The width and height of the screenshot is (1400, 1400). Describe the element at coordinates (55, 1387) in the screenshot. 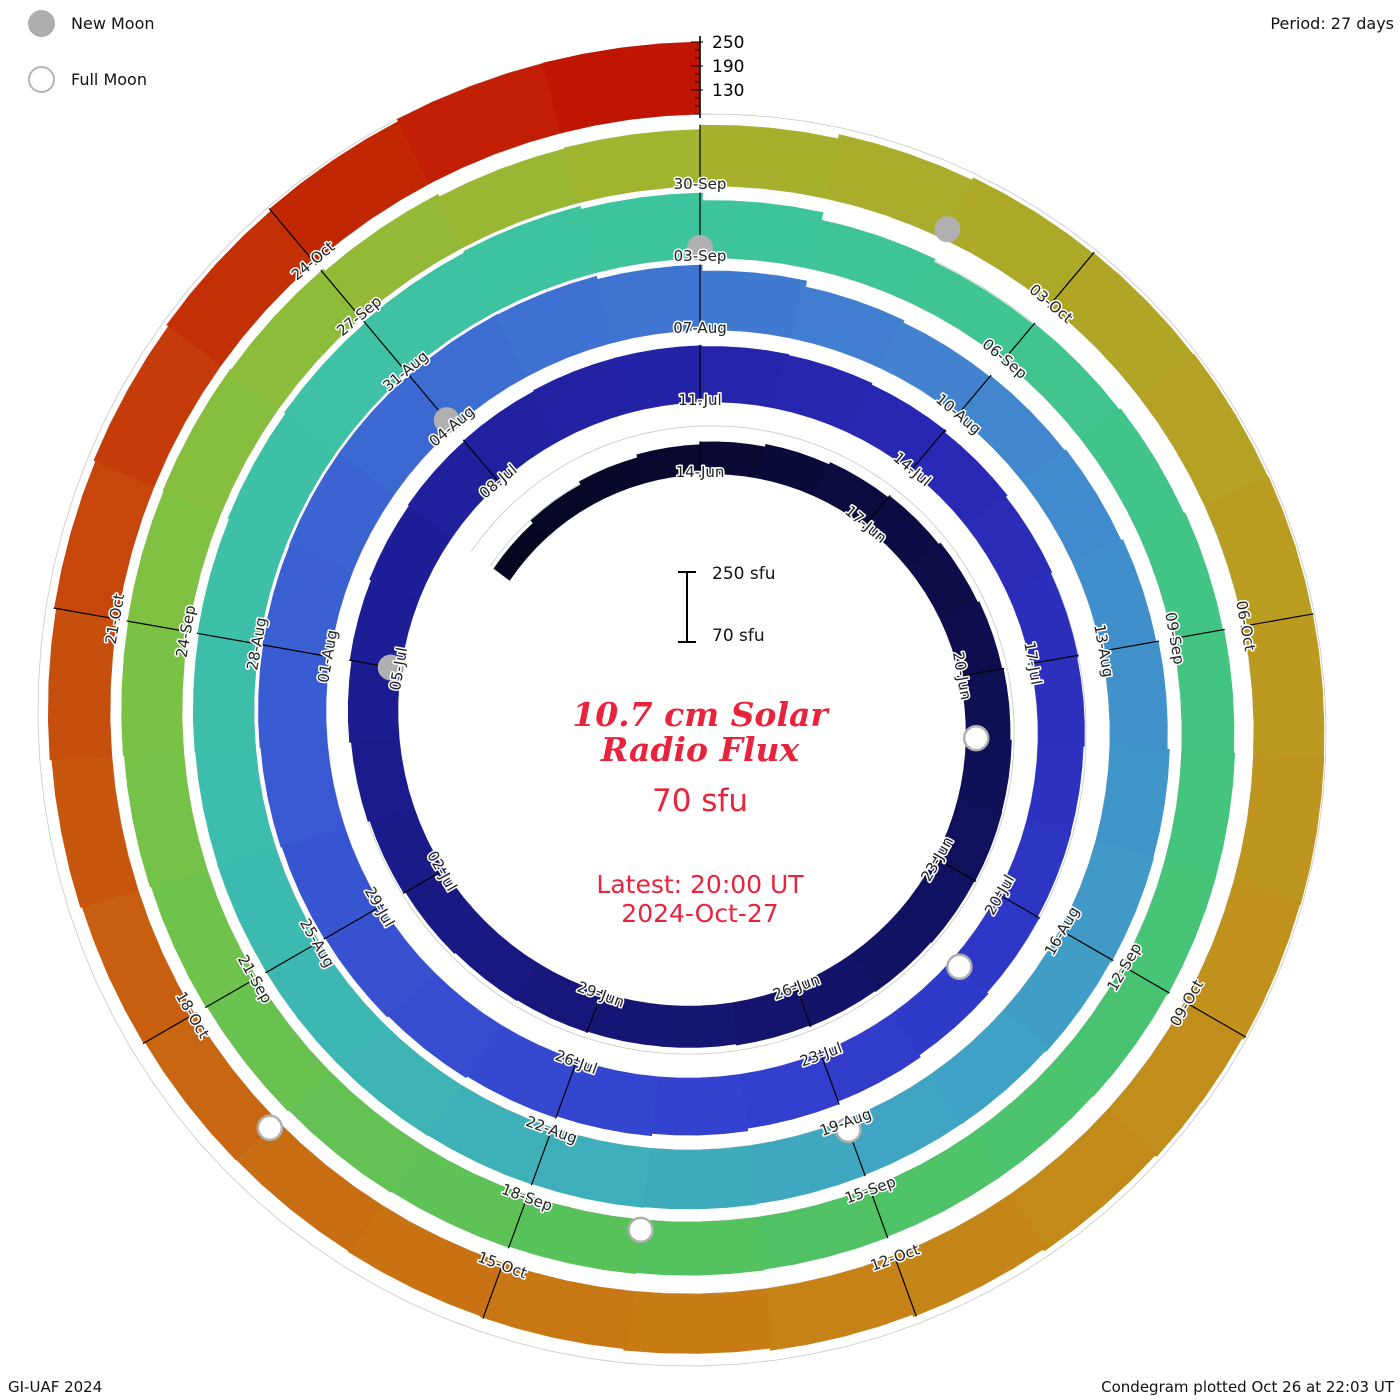

I see `credit-label: GI-UAF 2024` at that location.